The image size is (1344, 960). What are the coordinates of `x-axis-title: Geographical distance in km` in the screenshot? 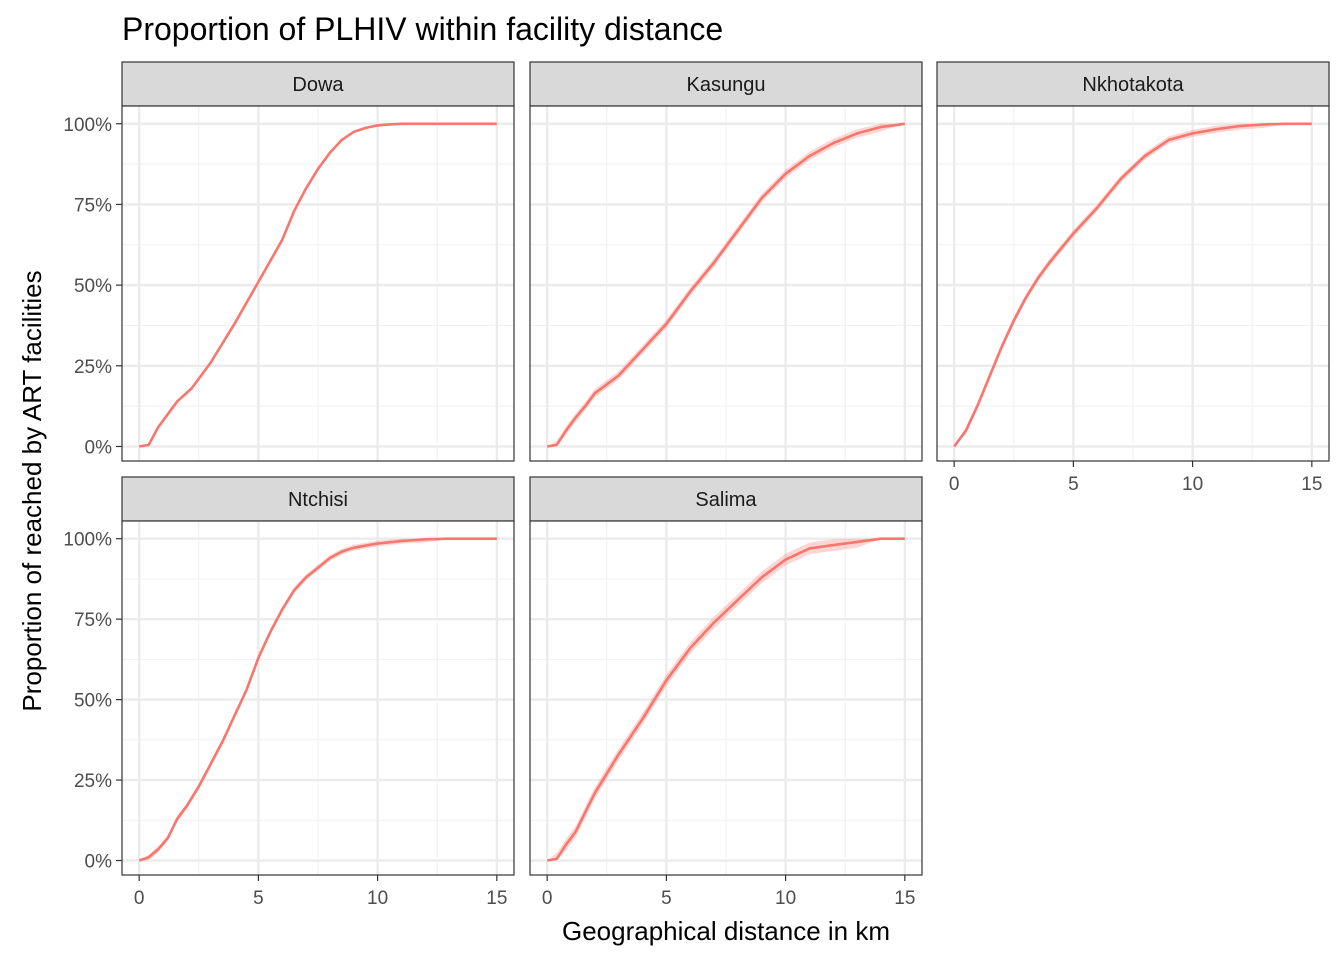 It's located at (726, 931).